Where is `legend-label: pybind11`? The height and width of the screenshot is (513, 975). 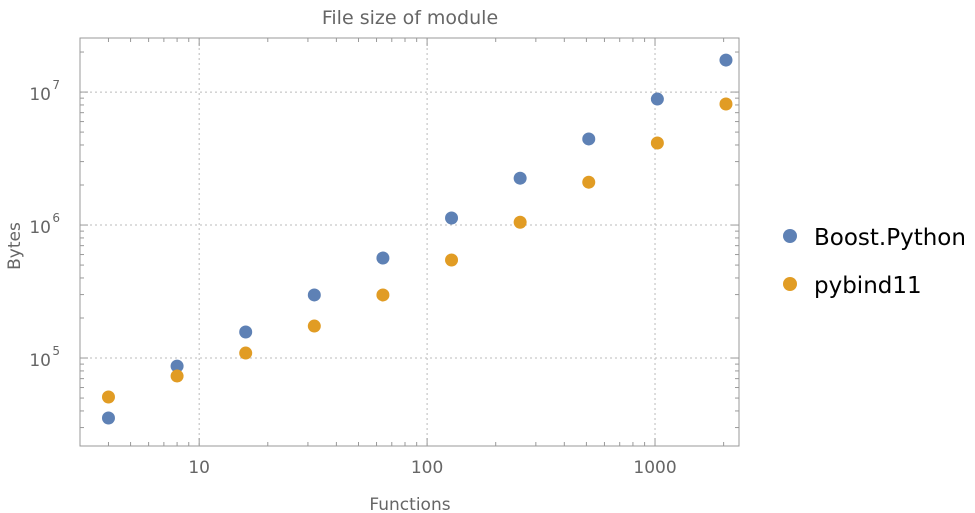
legend-label: pybind11 is located at coordinates (868, 286).